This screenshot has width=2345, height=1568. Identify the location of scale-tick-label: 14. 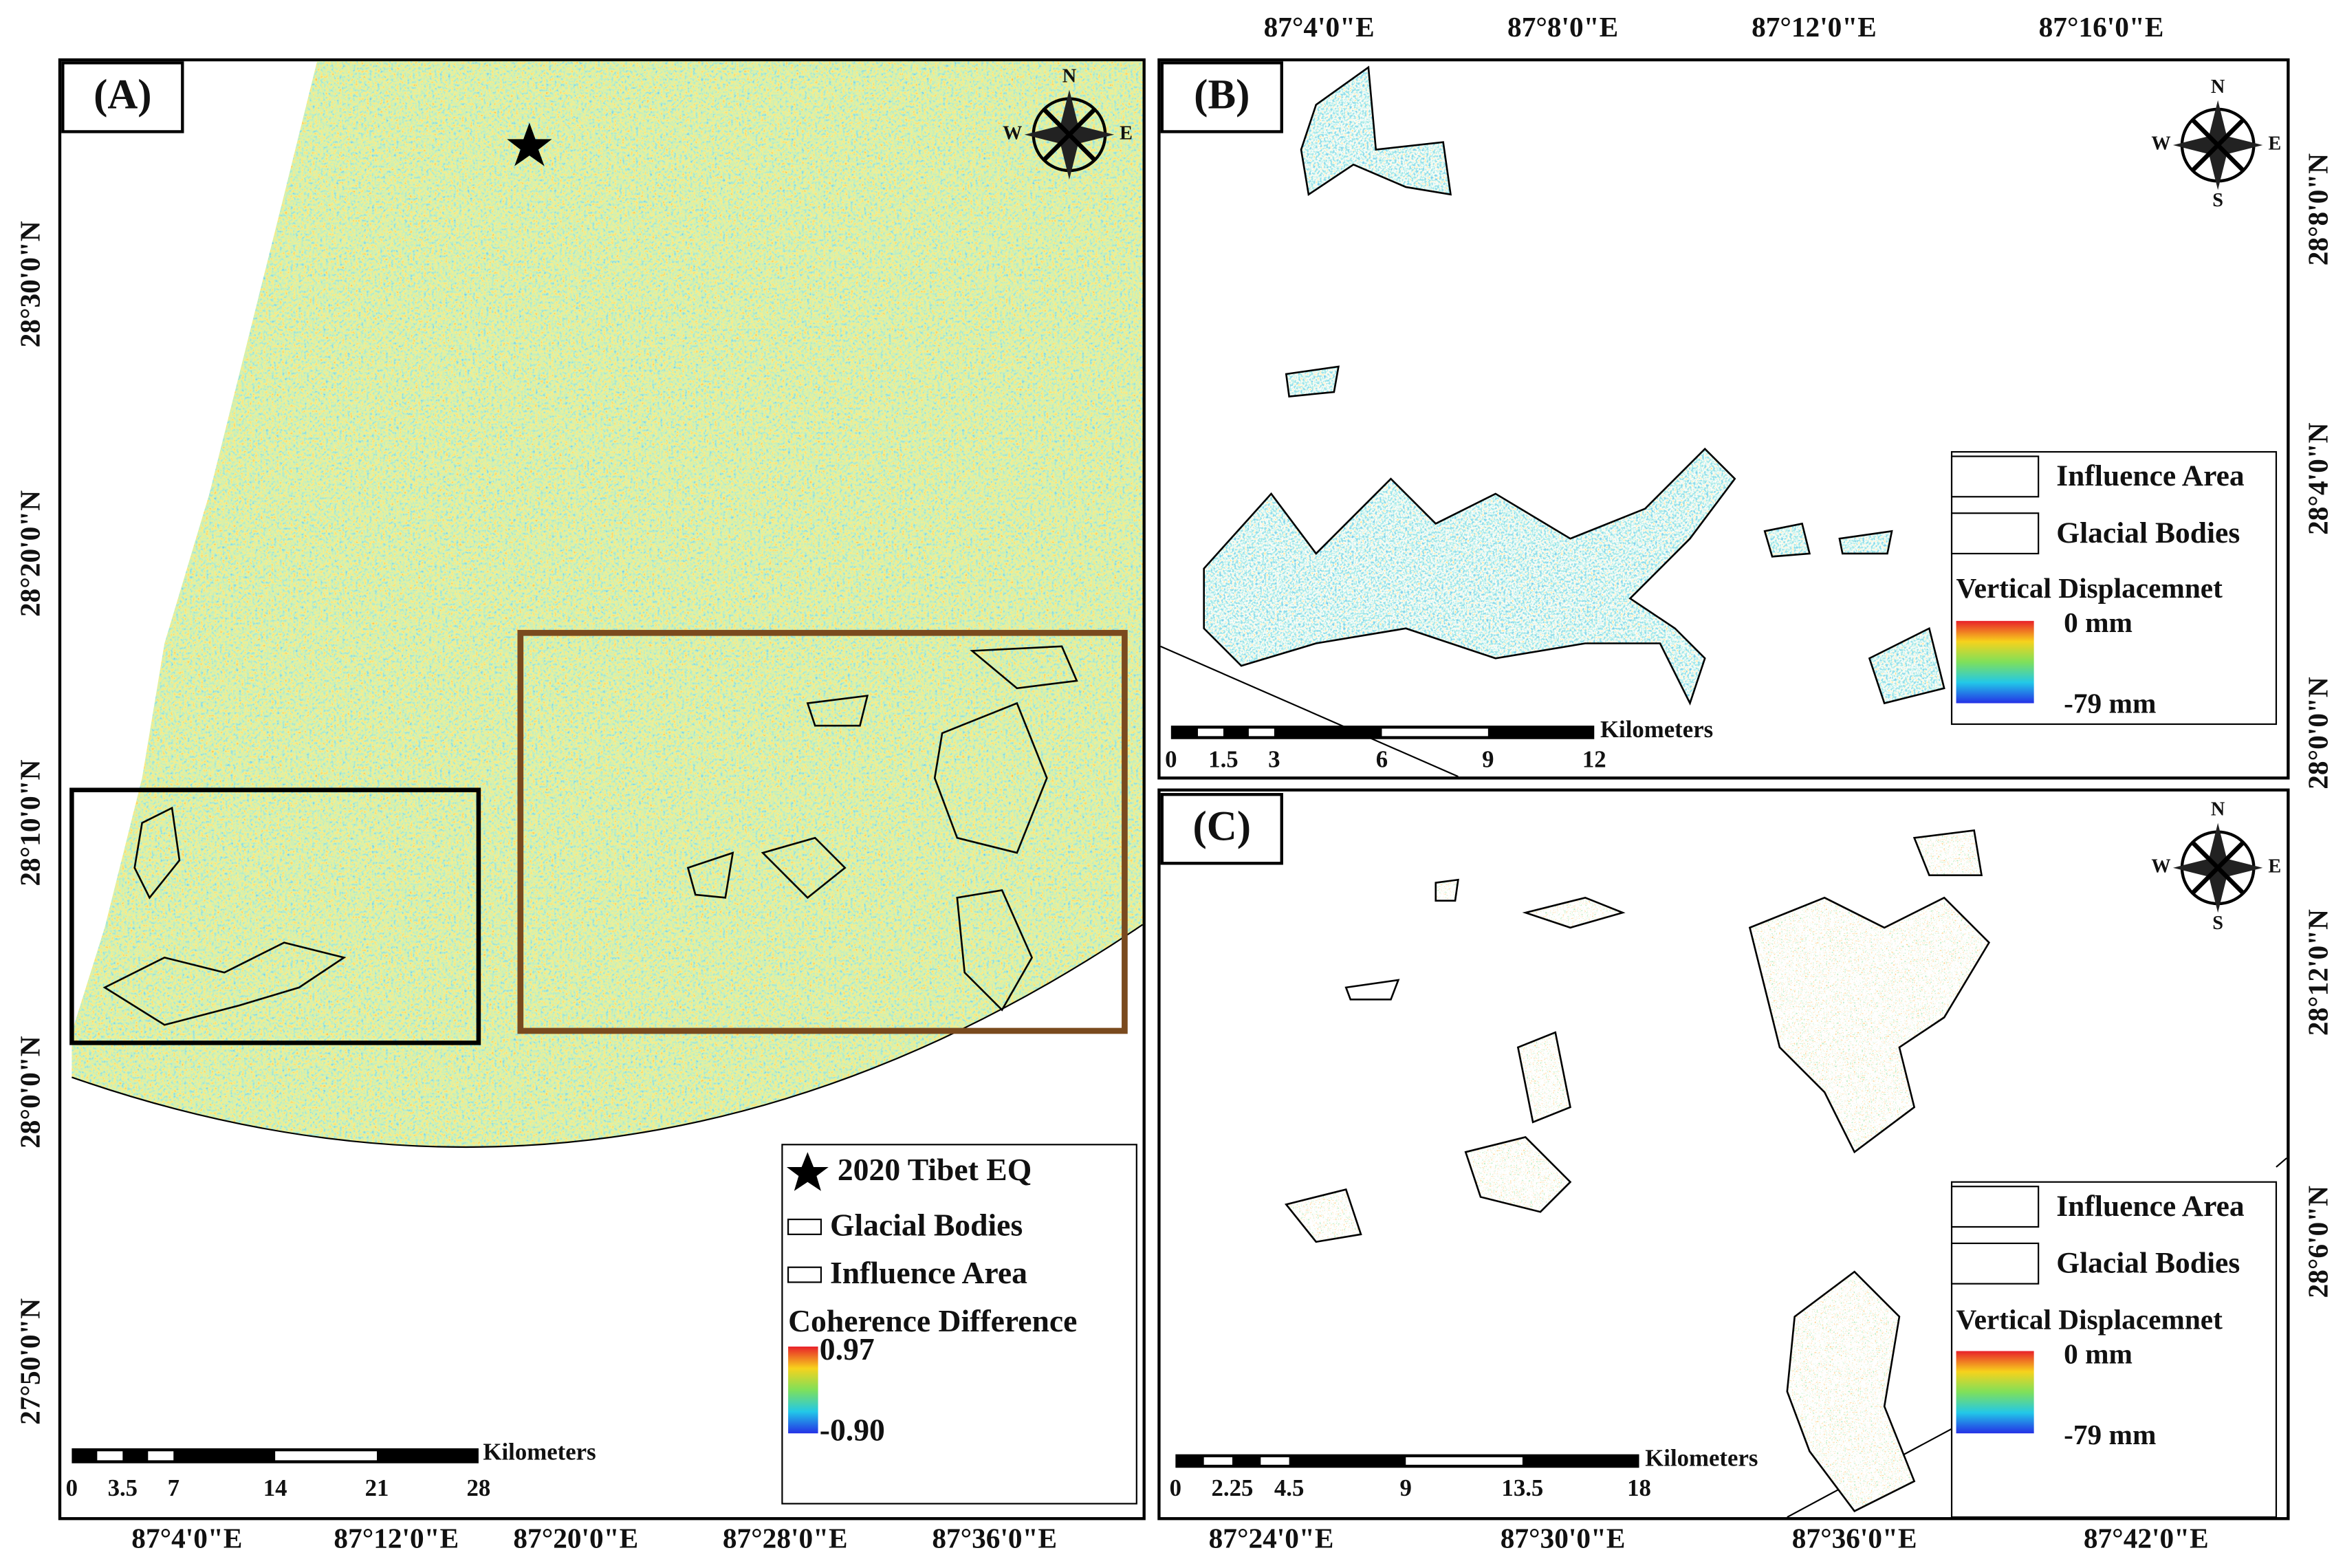
(275, 1487).